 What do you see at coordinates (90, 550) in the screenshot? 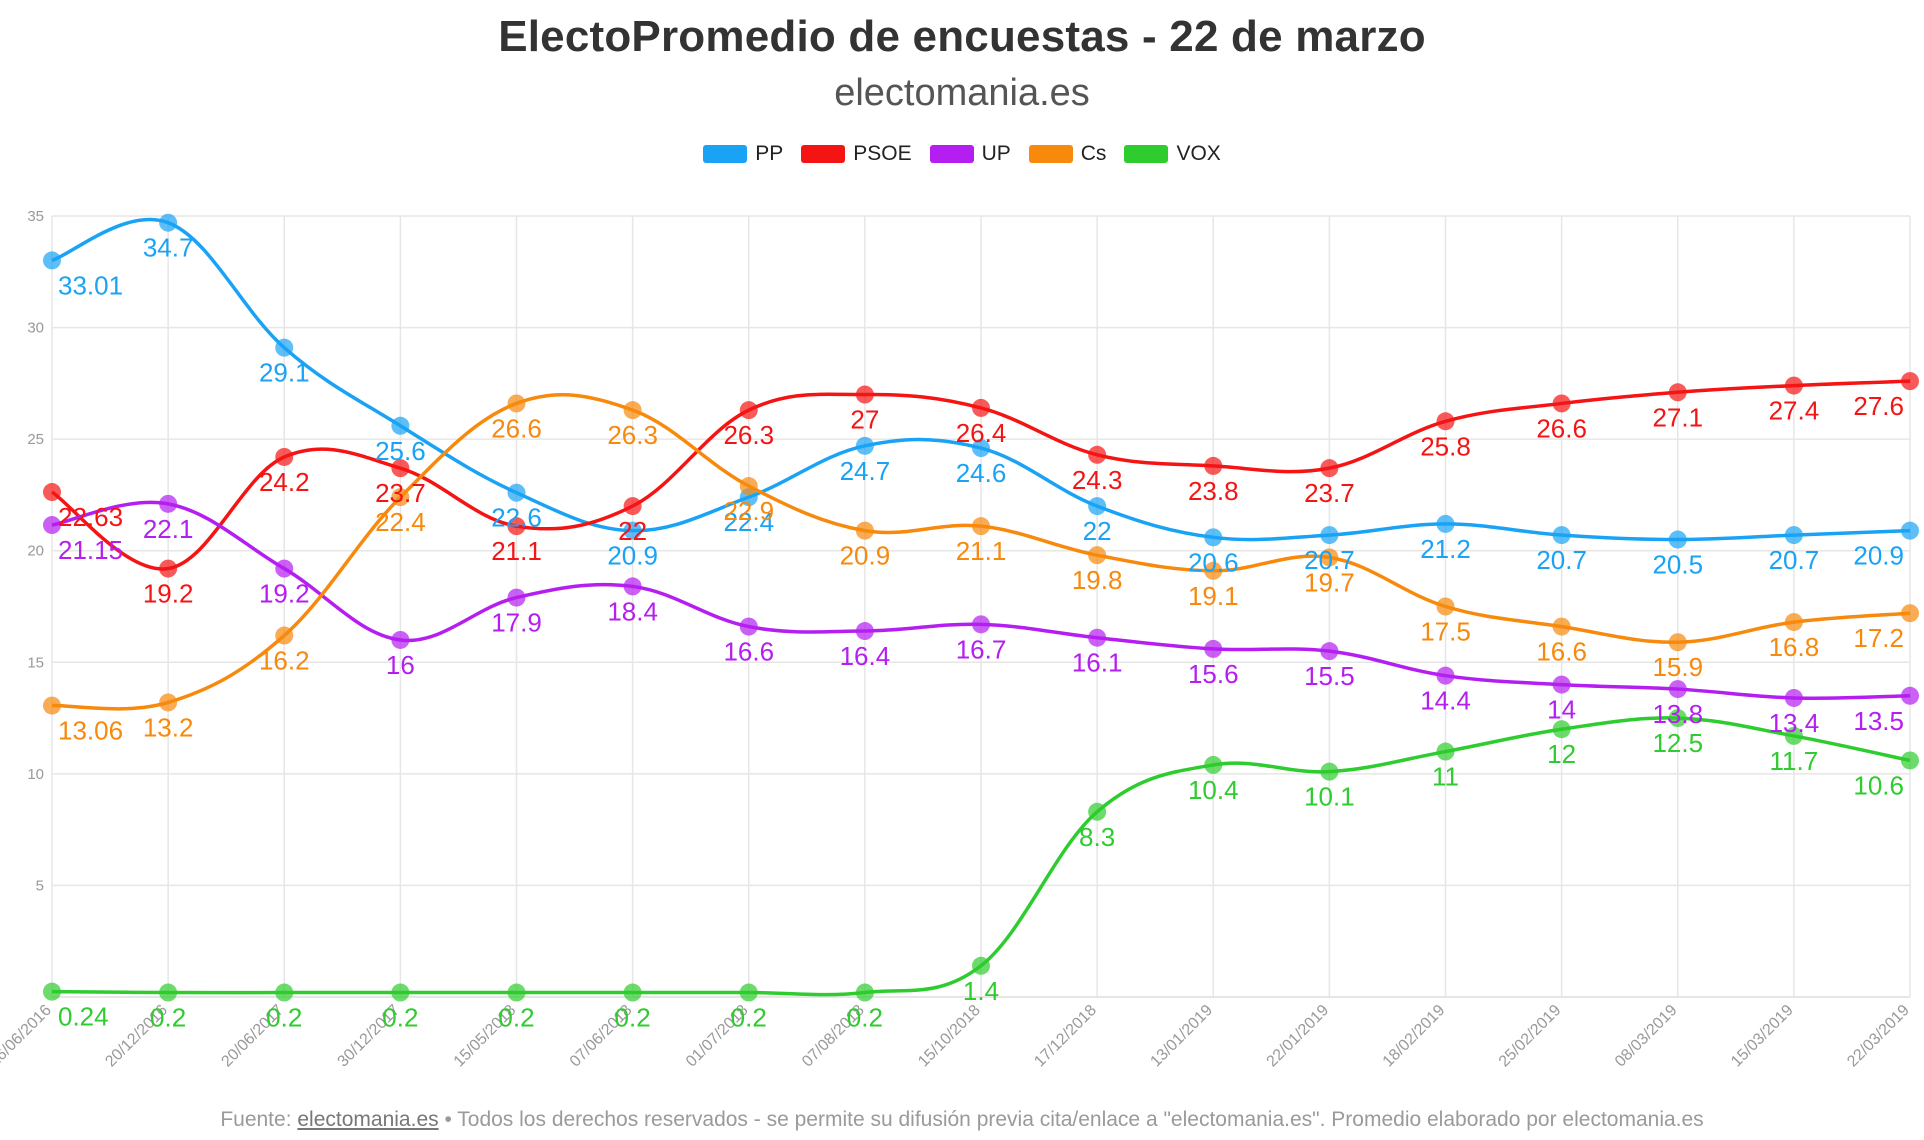
I see `data-label-up: 21.15` at bounding box center [90, 550].